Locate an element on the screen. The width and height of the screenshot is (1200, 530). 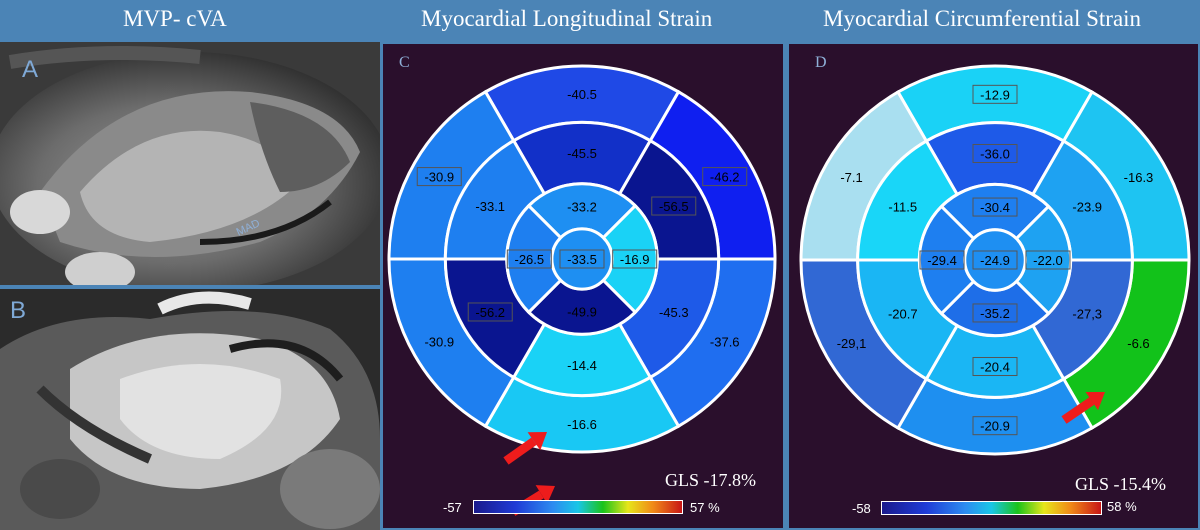
d-apical-label-4: -29.4 is located at coordinates (942, 260).